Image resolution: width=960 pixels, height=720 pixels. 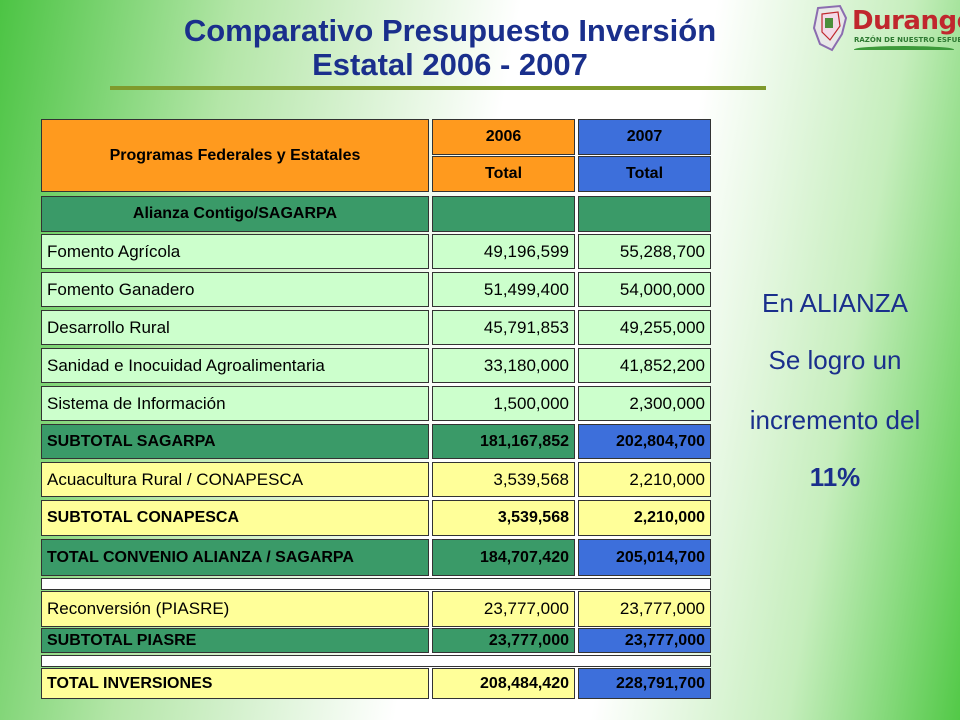 I want to click on logo-swoosh, so click(x=904, y=49).